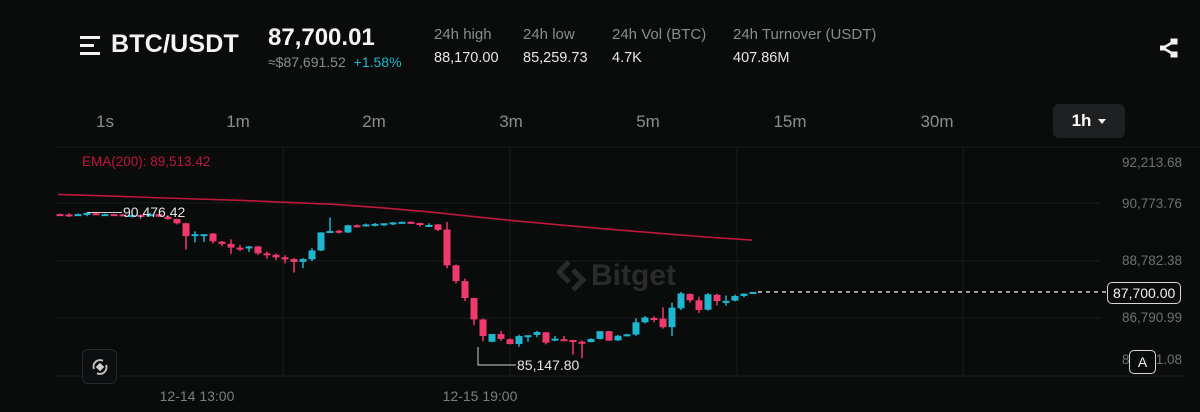 The image size is (1200, 412). What do you see at coordinates (804, 46) in the screenshot?
I see `stat-24h-turnover: 24h Turnover (USDT) 407.86M` at bounding box center [804, 46].